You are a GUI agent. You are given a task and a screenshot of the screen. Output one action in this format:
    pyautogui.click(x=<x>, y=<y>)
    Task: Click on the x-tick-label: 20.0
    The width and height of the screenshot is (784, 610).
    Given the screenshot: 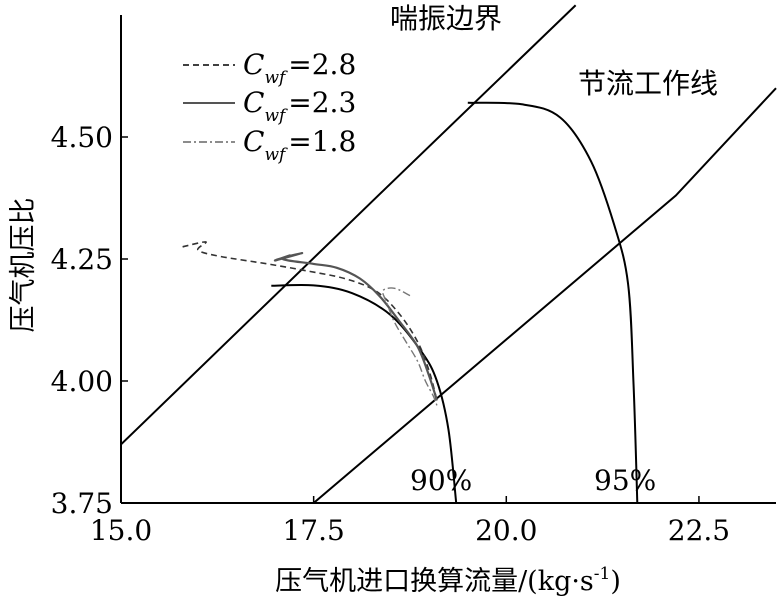 What is the action you would take?
    pyautogui.click(x=506, y=530)
    